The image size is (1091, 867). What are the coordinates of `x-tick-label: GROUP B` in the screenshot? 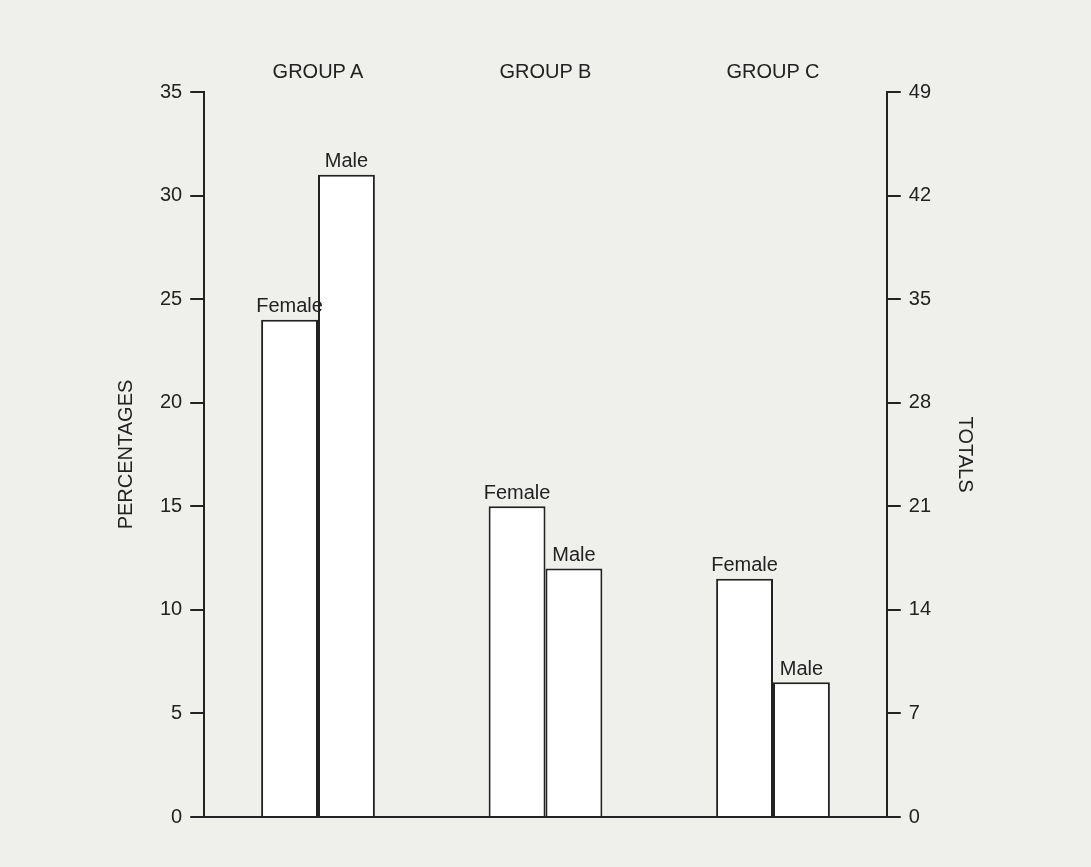 It's located at (545, 70).